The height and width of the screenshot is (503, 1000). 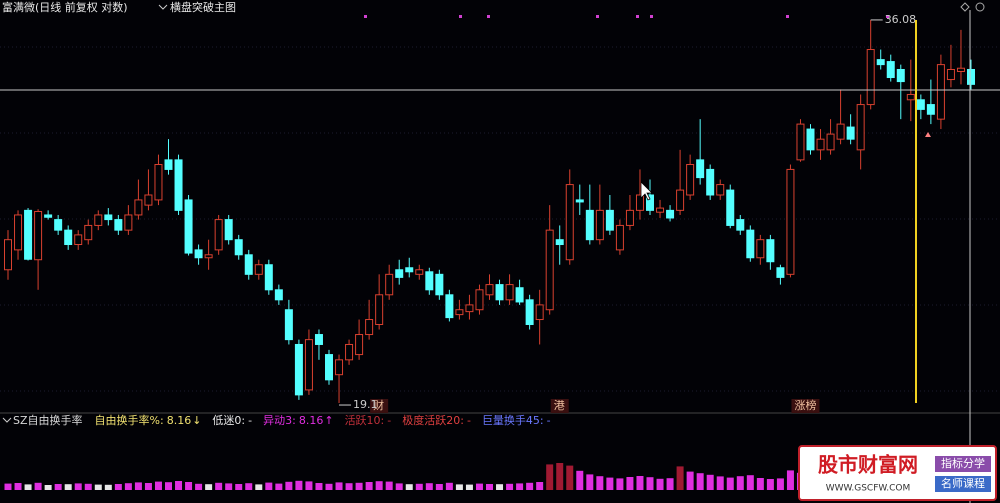 I want to click on legend-arrow: ↑, so click(x=328, y=420).